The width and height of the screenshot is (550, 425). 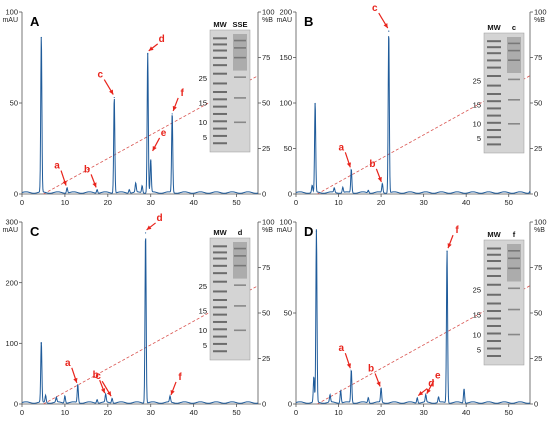 I want to click on x-tick-label: 30, so click(x=423, y=412).